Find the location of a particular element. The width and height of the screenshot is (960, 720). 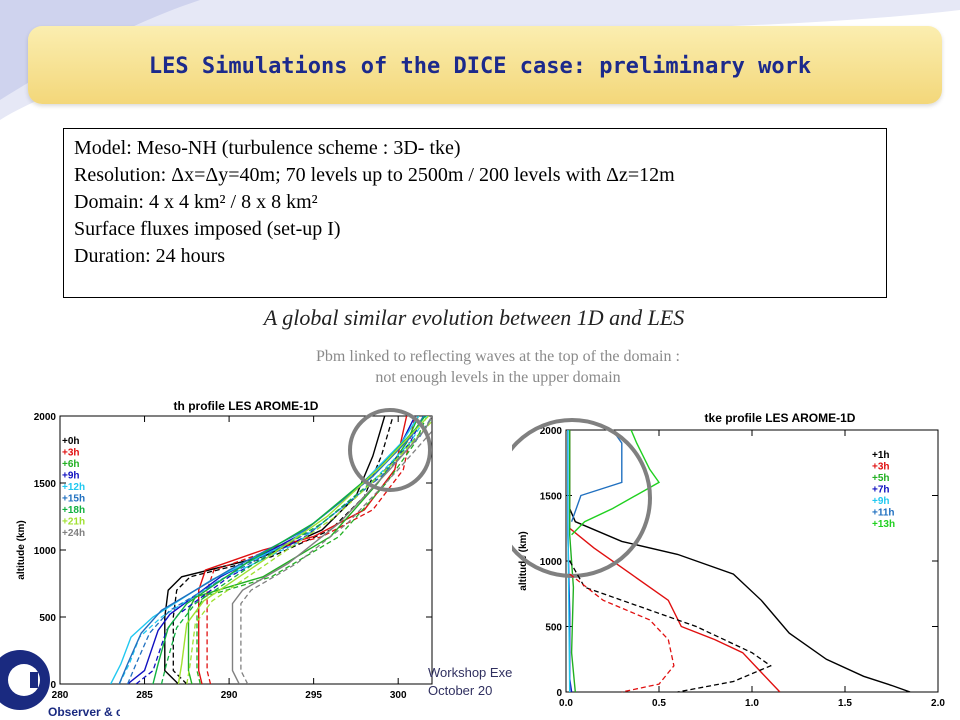

footer-line-2: October 20 is located at coordinates (460, 690).